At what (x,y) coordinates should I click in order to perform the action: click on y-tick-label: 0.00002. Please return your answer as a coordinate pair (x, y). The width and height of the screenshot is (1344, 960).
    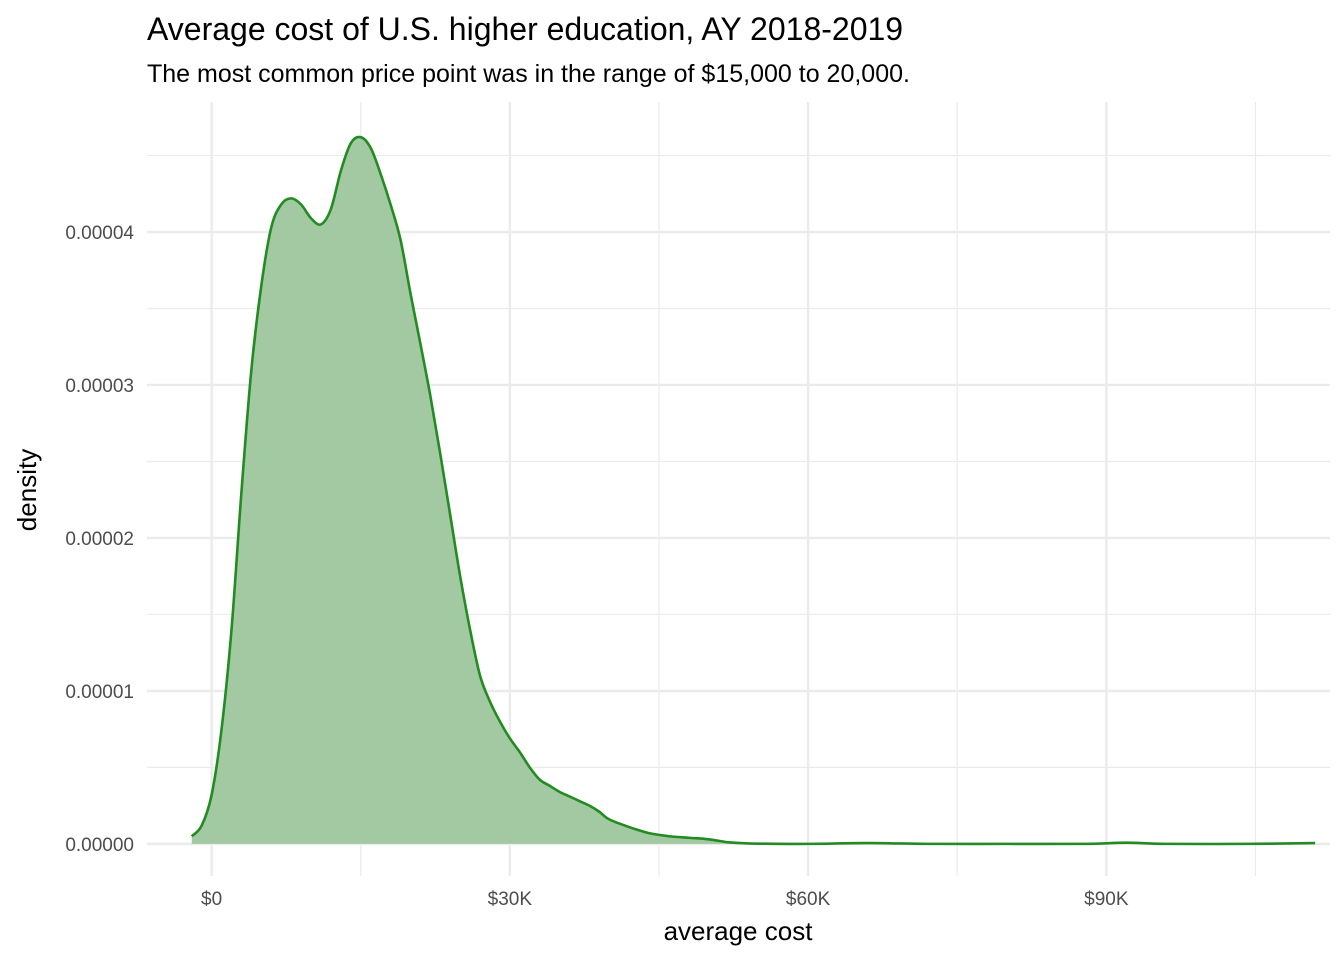
    Looking at the image, I should click on (99, 539).